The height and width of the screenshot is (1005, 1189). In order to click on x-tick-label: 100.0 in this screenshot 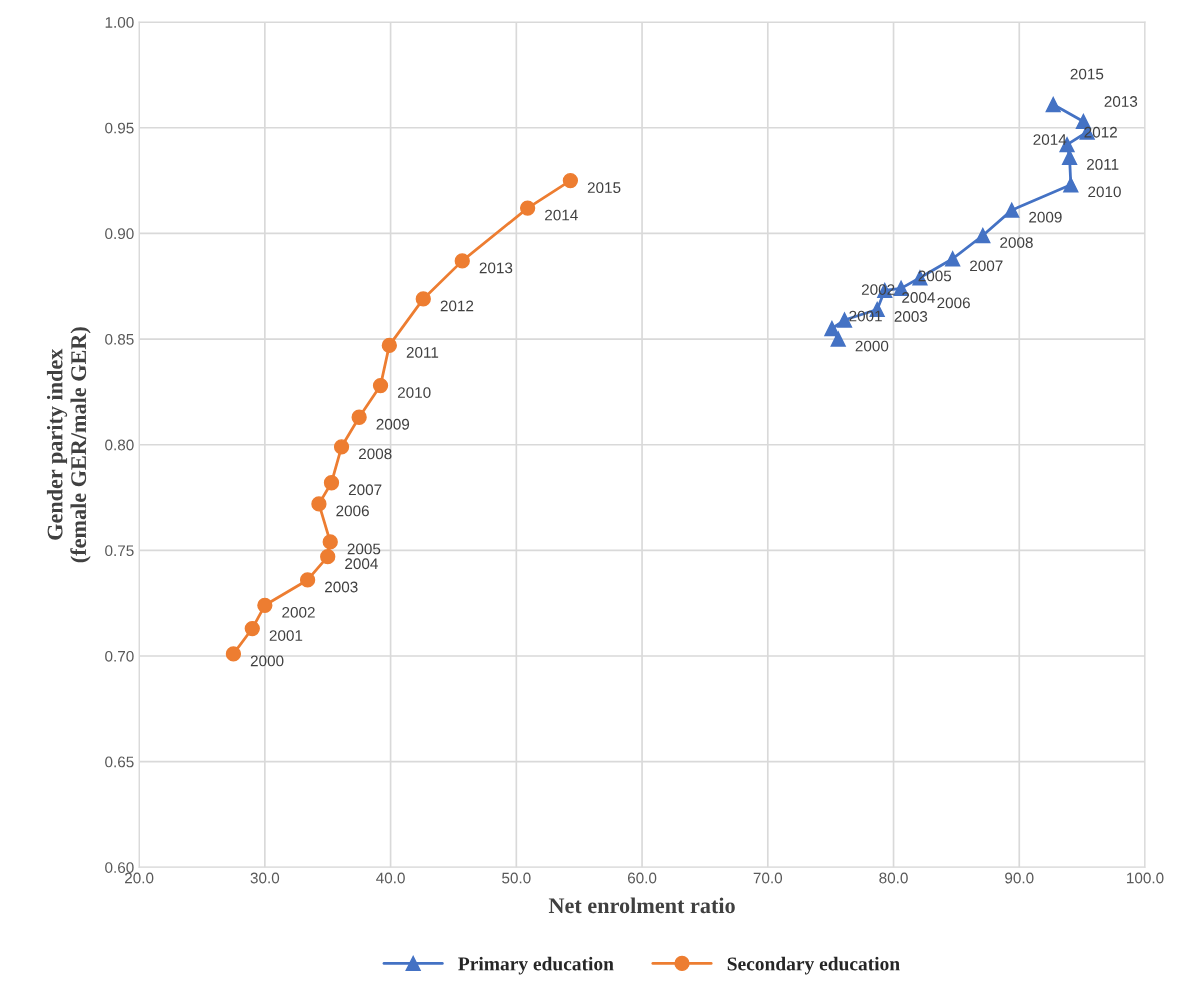, I will do `click(1145, 878)`.